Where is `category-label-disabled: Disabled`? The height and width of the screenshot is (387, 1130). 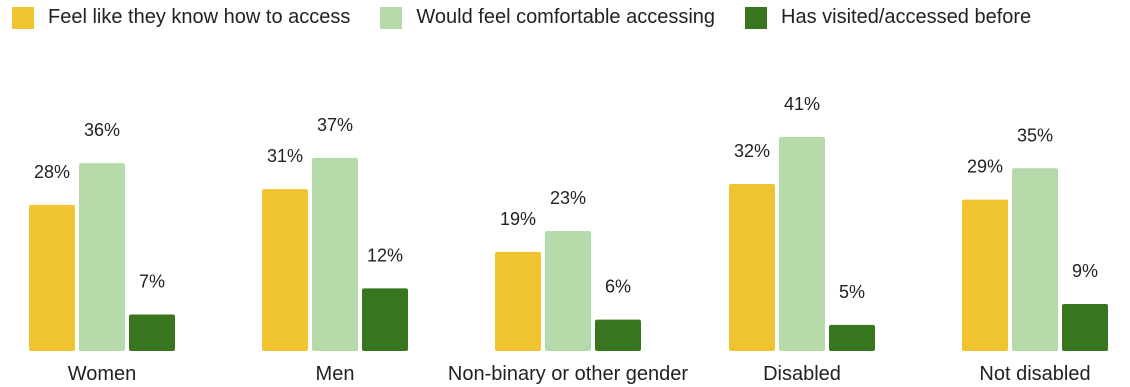 category-label-disabled: Disabled is located at coordinates (802, 374).